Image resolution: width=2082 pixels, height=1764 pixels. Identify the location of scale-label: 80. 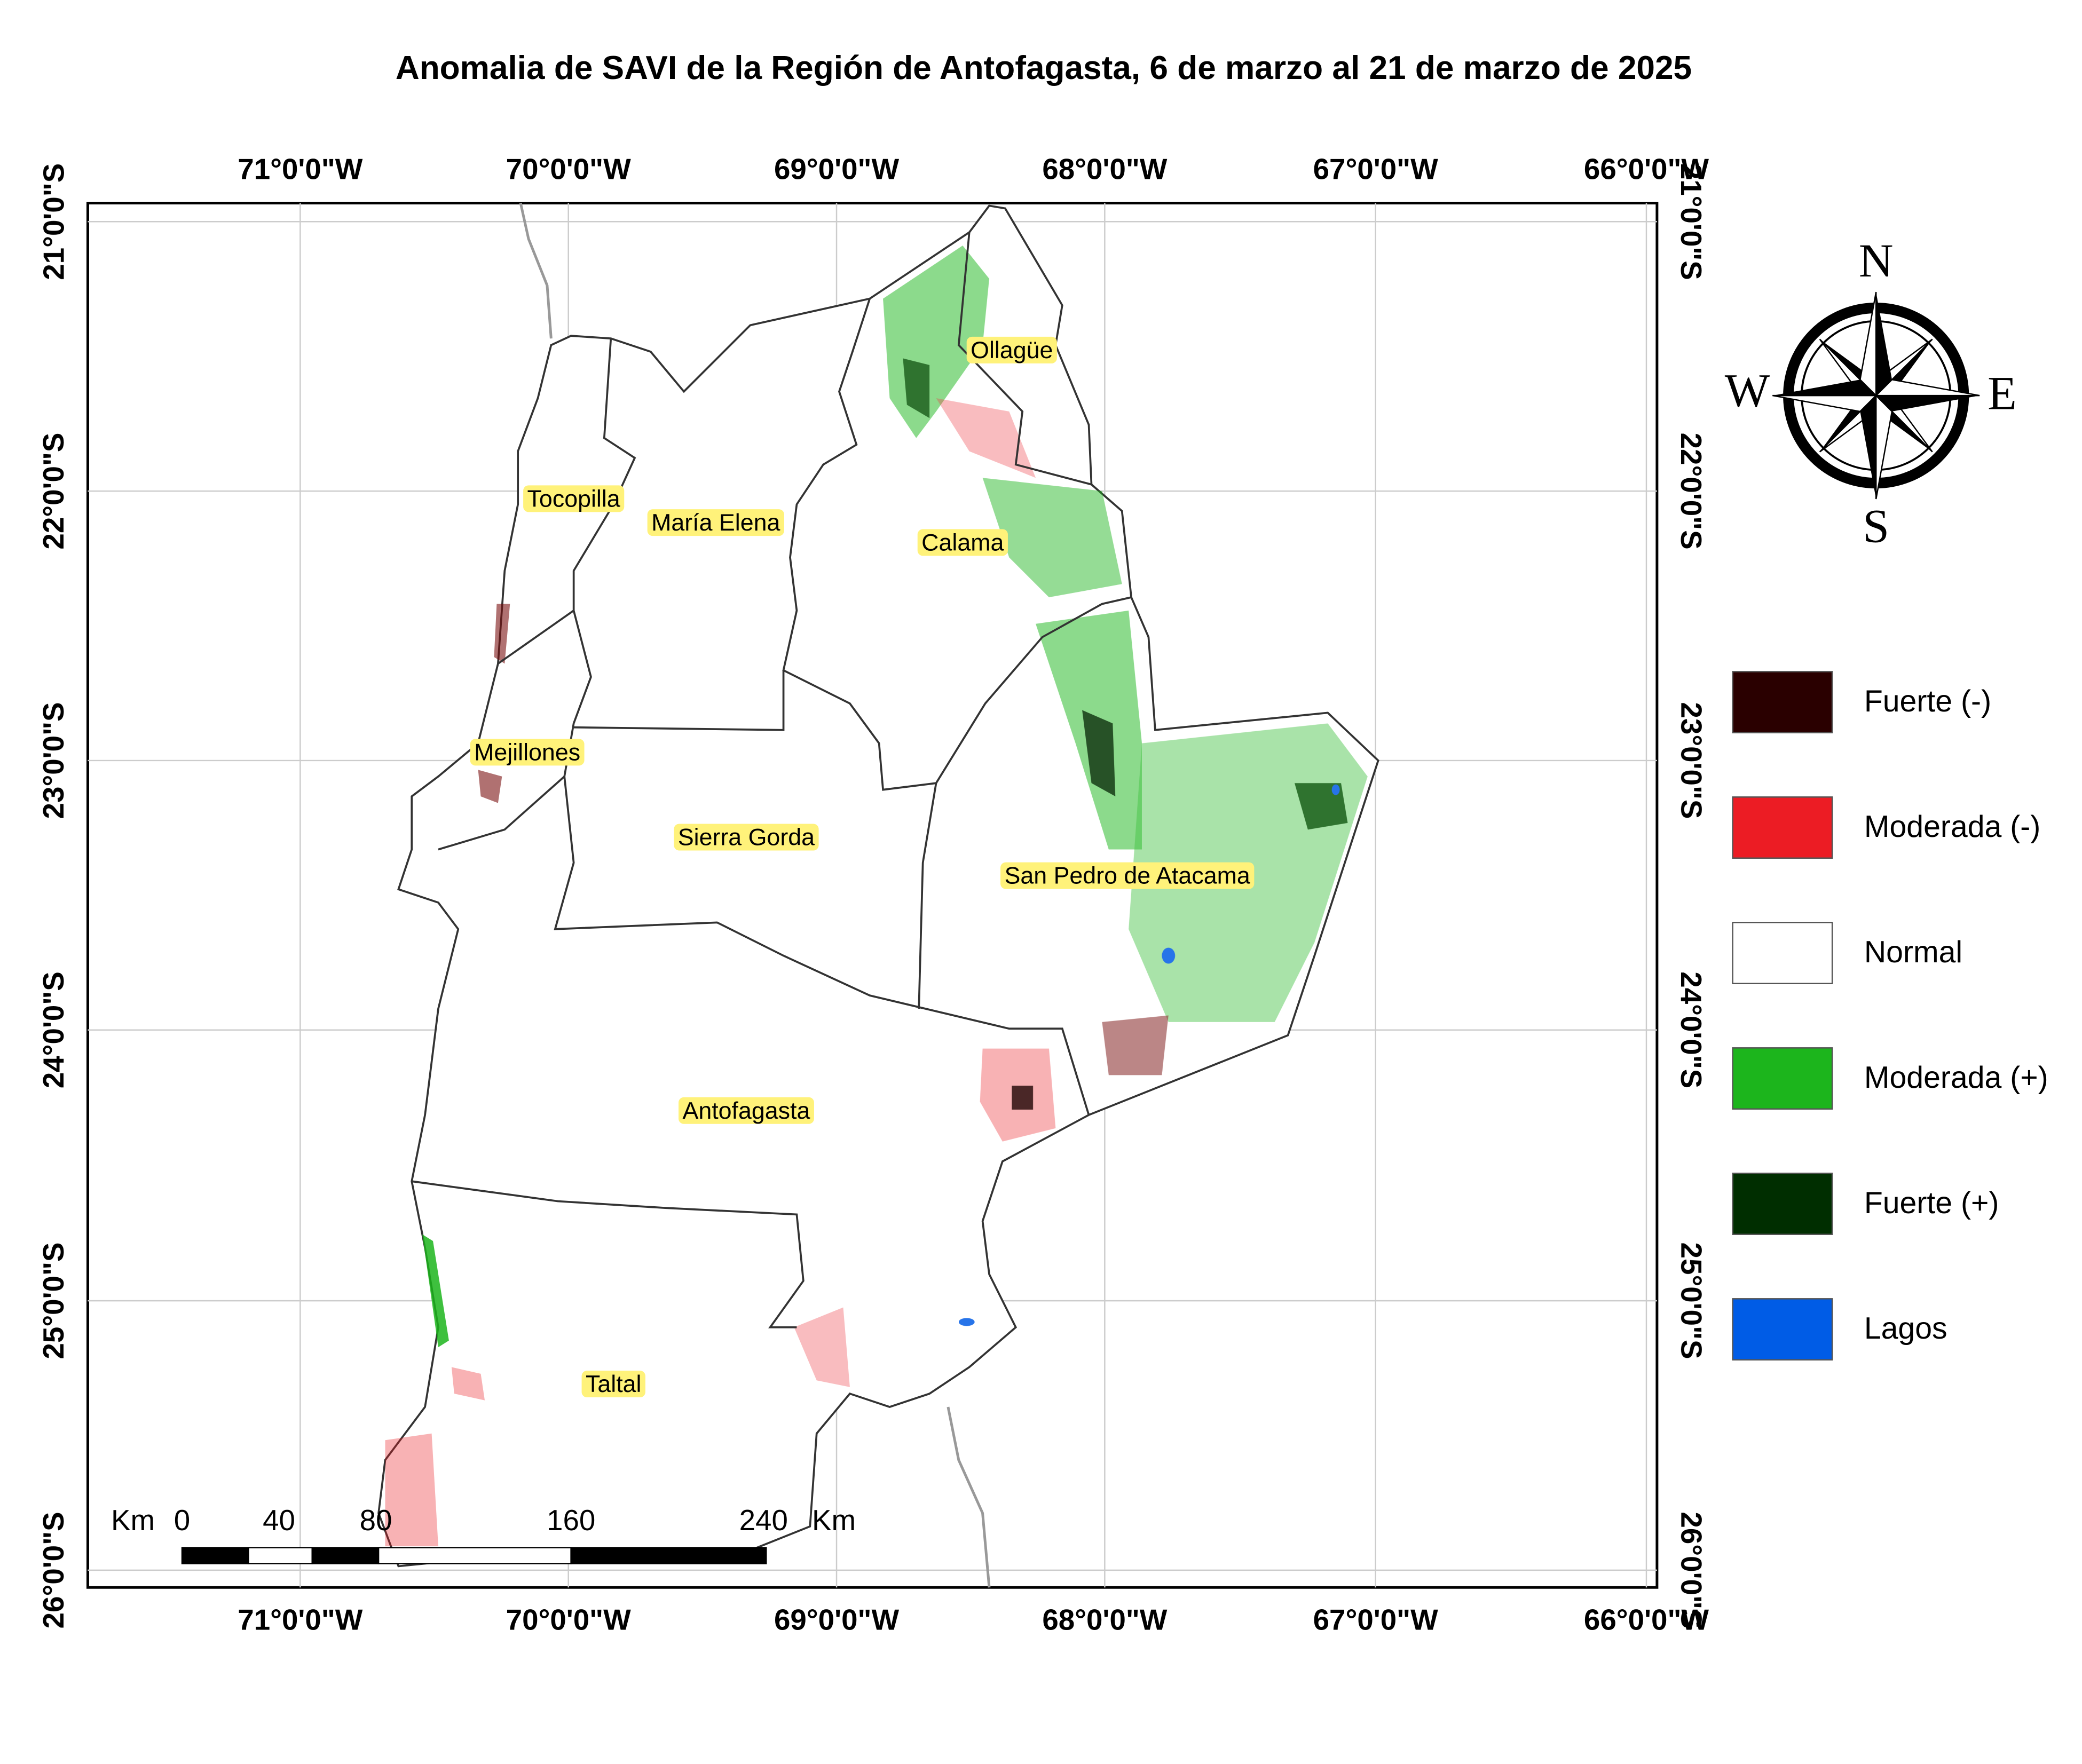
(376, 1521).